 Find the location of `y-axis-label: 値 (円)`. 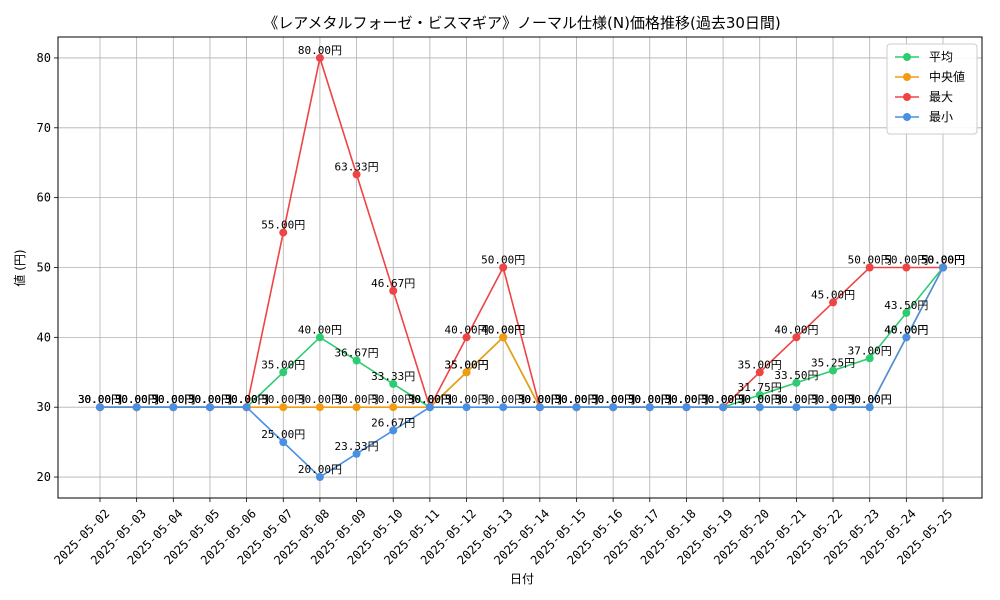

y-axis-label: 値 (円) is located at coordinates (19, 267).